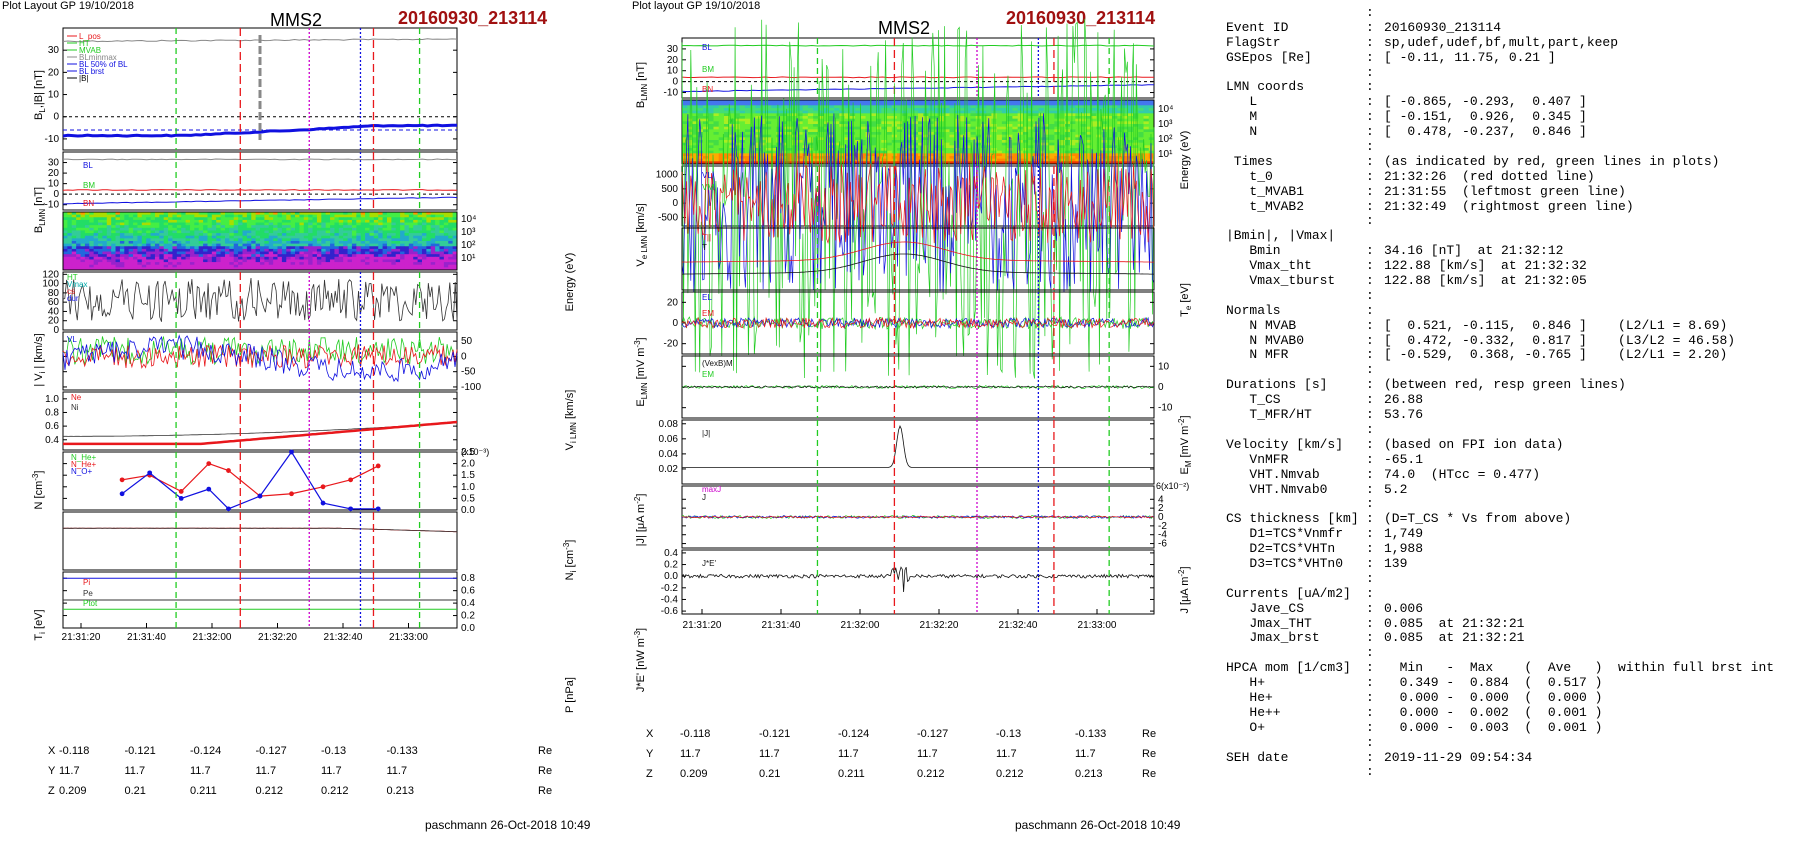 This screenshot has width=1804, height=841. I want to click on summary-value: 139, so click(1396, 563).